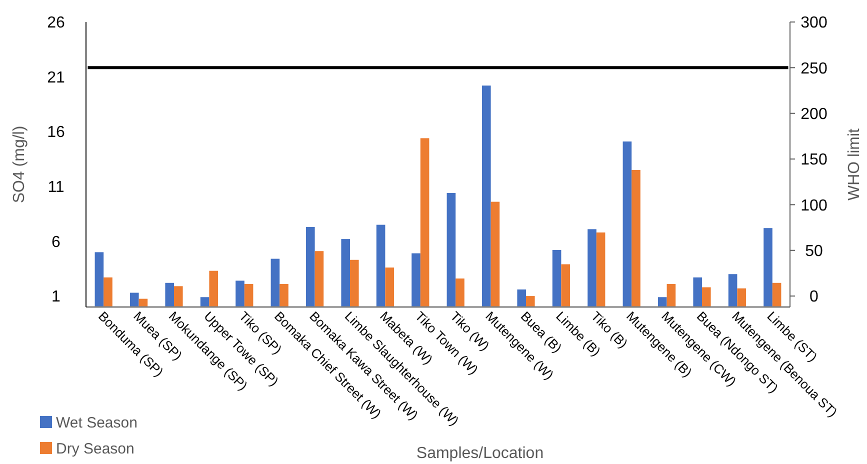 The width and height of the screenshot is (867, 464). Describe the element at coordinates (814, 114) in the screenshot. I see `y2-tick-label: 200` at that location.